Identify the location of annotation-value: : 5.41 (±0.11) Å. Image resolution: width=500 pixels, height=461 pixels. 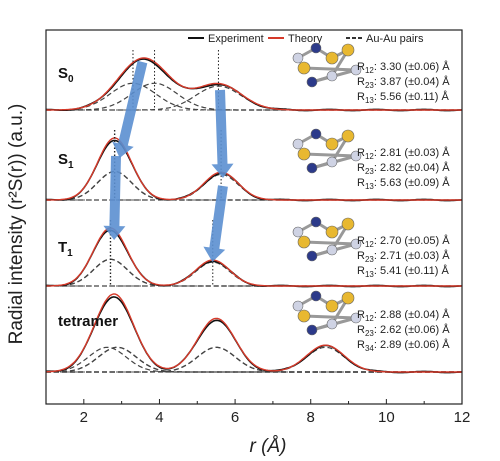
(412, 270).